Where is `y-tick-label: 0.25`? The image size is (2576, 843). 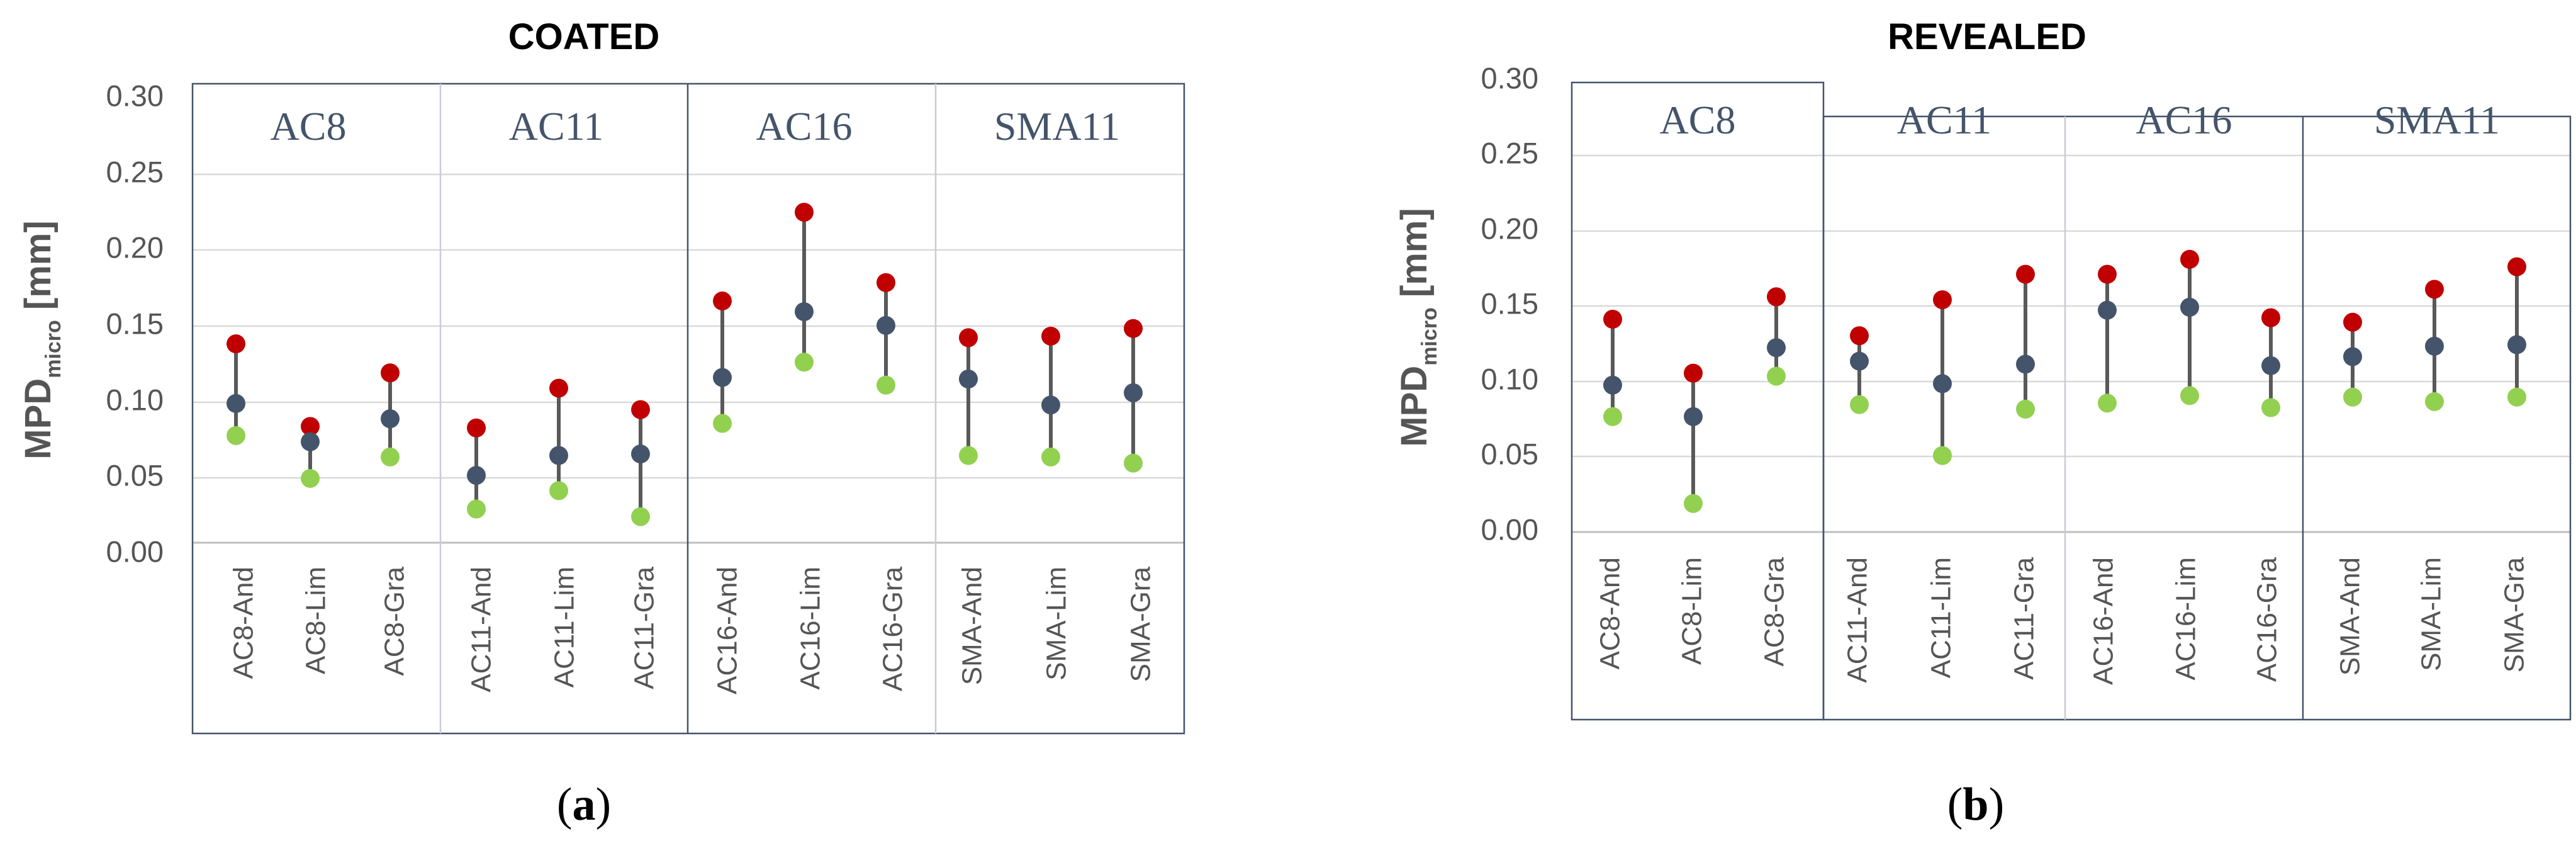
y-tick-label: 0.25 is located at coordinates (1509, 153).